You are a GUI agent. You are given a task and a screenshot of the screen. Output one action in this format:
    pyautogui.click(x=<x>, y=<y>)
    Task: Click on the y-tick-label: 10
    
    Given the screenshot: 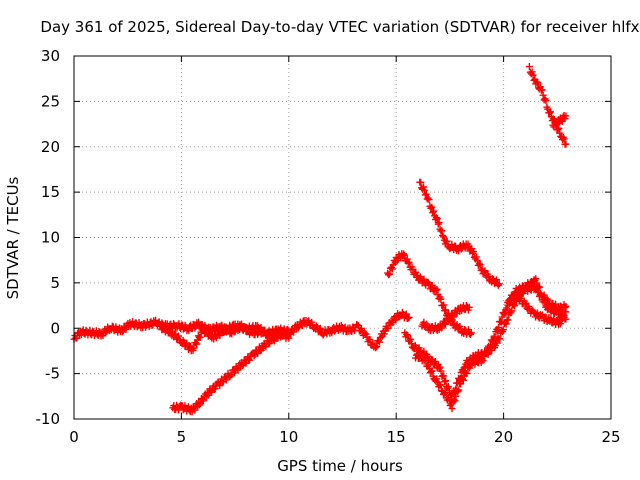 What is the action you would take?
    pyautogui.click(x=50, y=238)
    